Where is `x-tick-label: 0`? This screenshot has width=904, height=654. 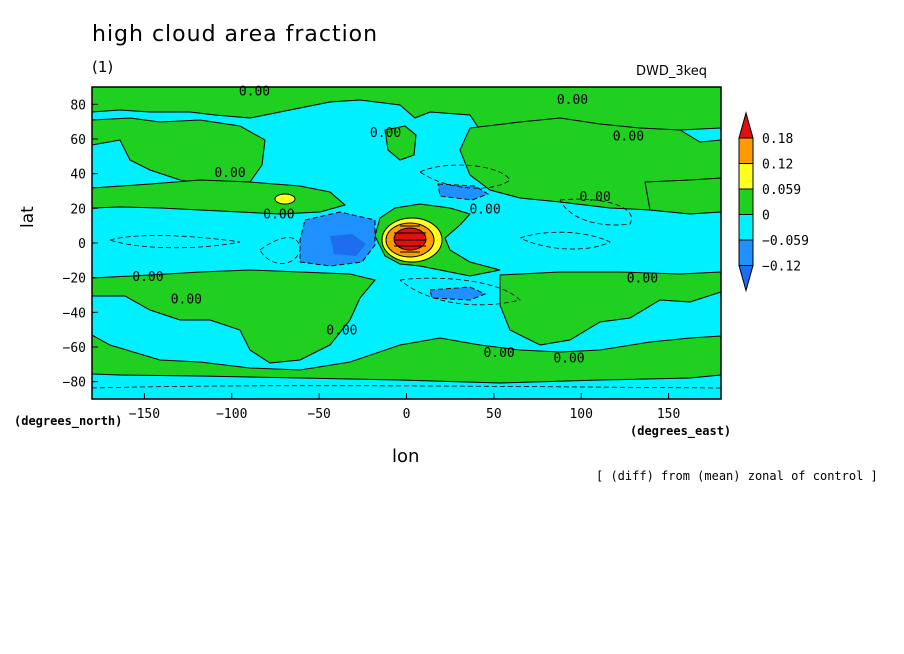
x-tick-label: 0 is located at coordinates (407, 414).